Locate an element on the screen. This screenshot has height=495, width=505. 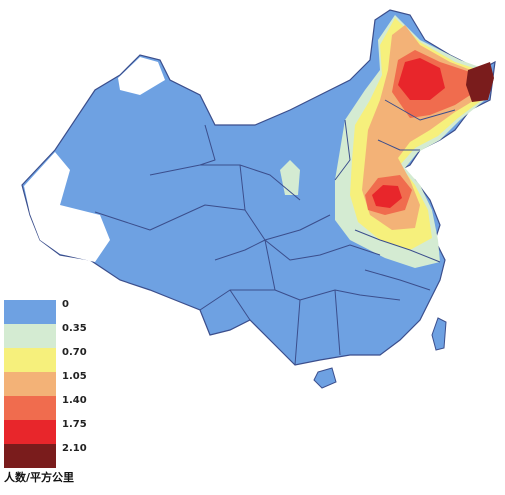
legend-label: 1.40 is located at coordinates (74, 400).